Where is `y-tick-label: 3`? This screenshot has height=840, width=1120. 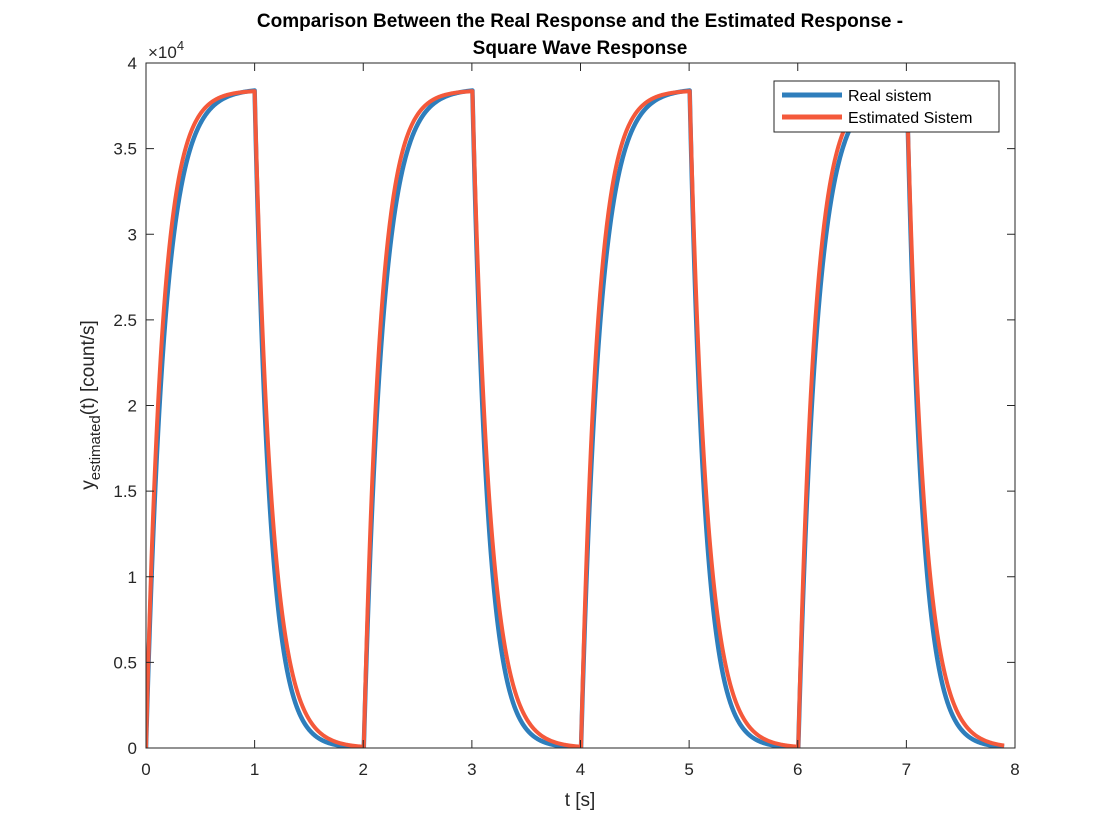 y-tick-label: 3 is located at coordinates (132, 234).